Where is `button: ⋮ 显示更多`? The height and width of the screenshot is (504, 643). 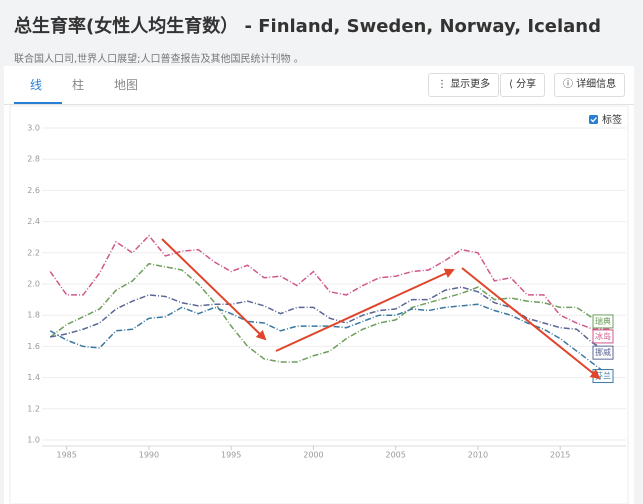 button: ⋮ 显示更多 is located at coordinates (464, 85).